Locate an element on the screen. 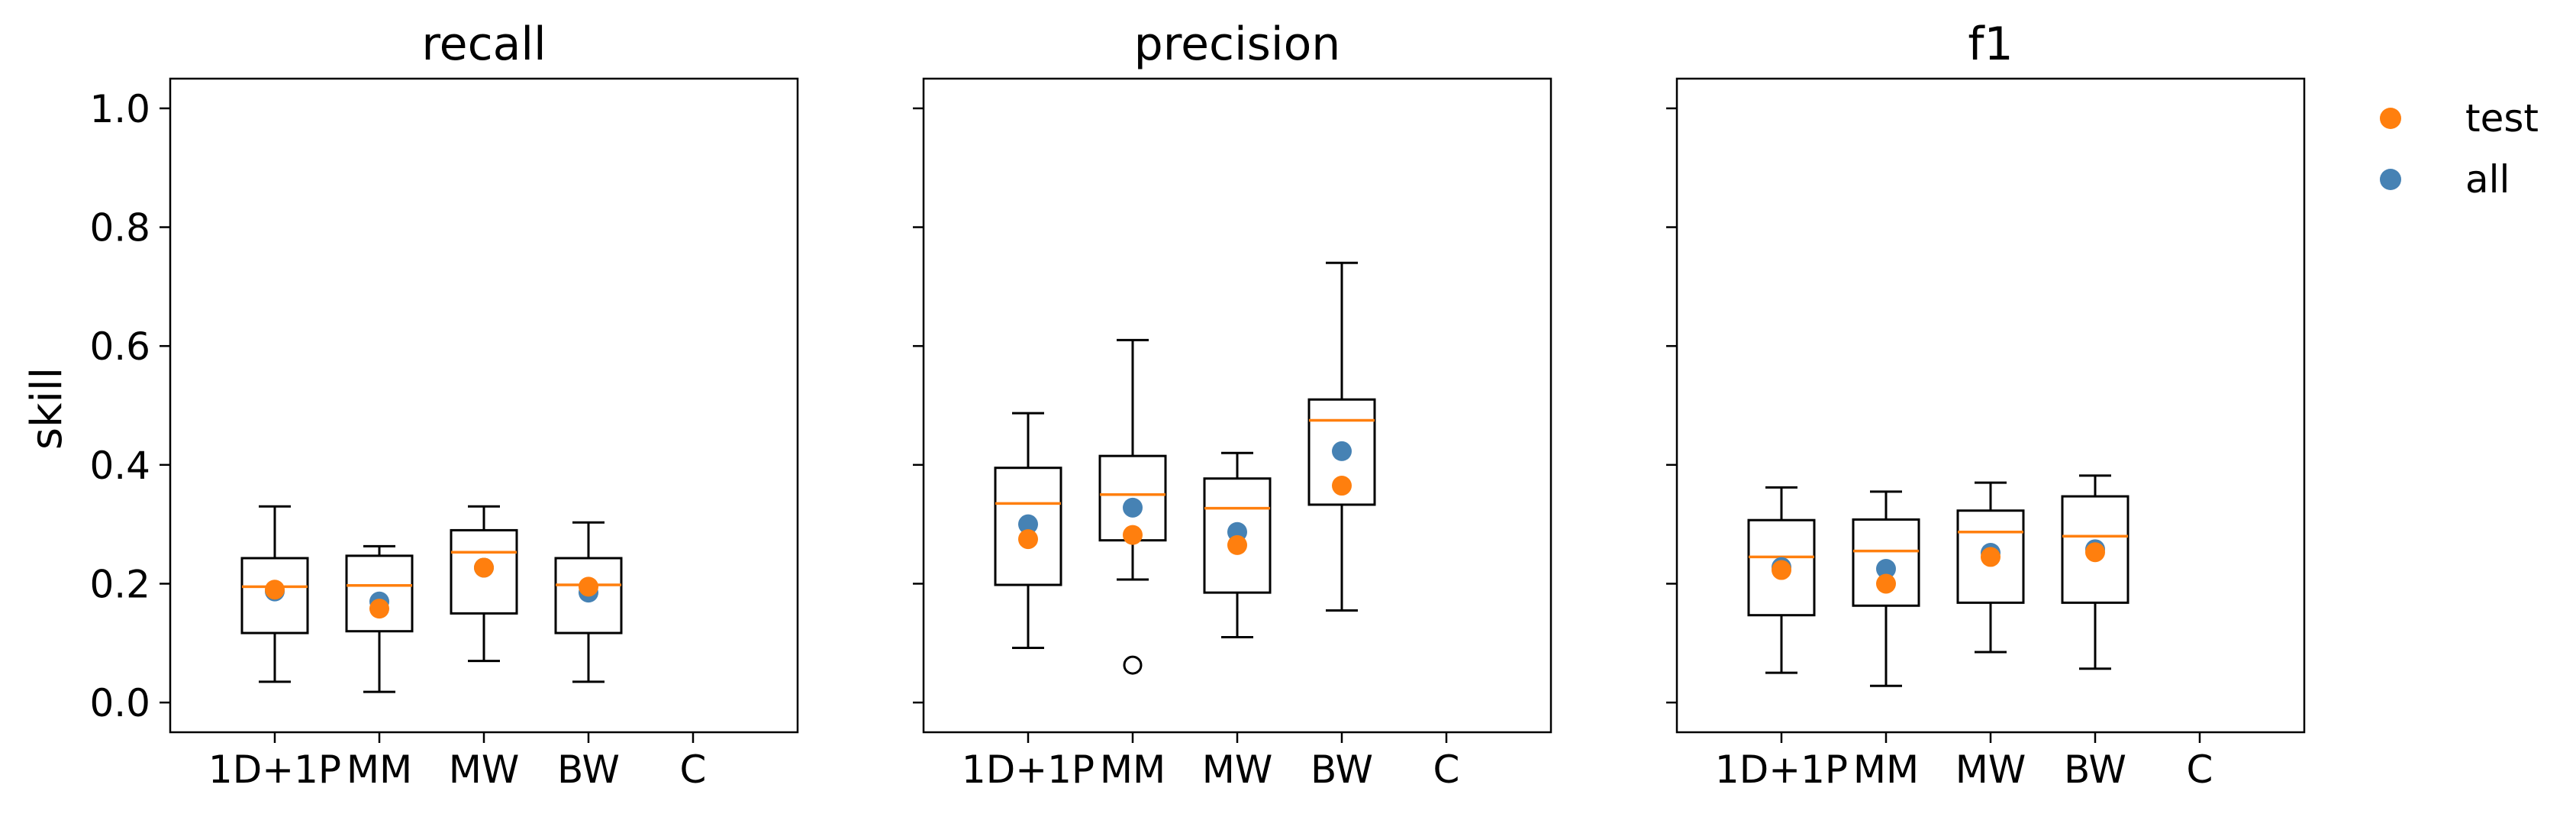 The width and height of the screenshot is (2576, 817). legend-label-all: all is located at coordinates (2487, 179).